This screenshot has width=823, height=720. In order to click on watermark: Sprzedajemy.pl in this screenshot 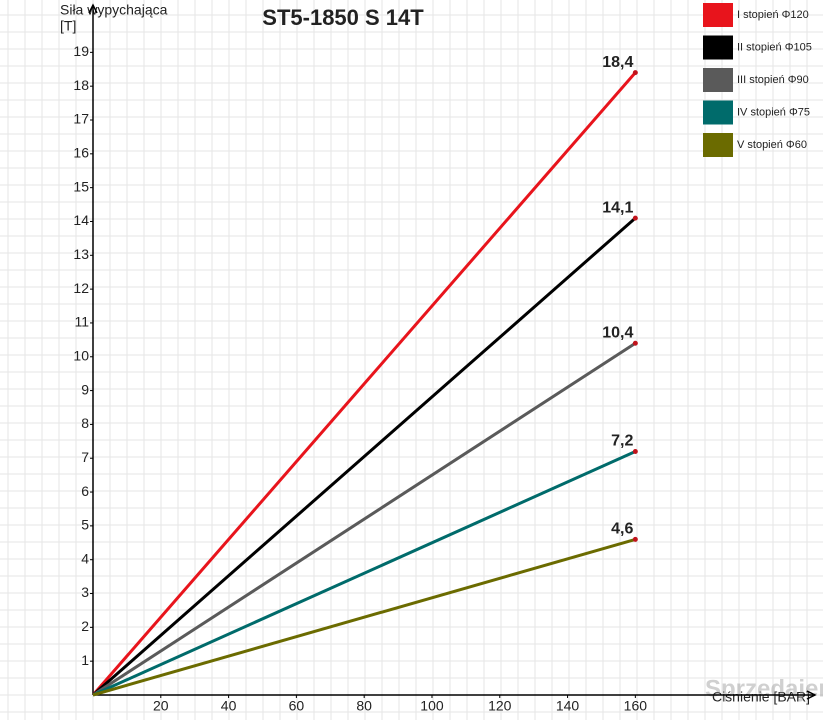, I will do `click(764, 688)`.